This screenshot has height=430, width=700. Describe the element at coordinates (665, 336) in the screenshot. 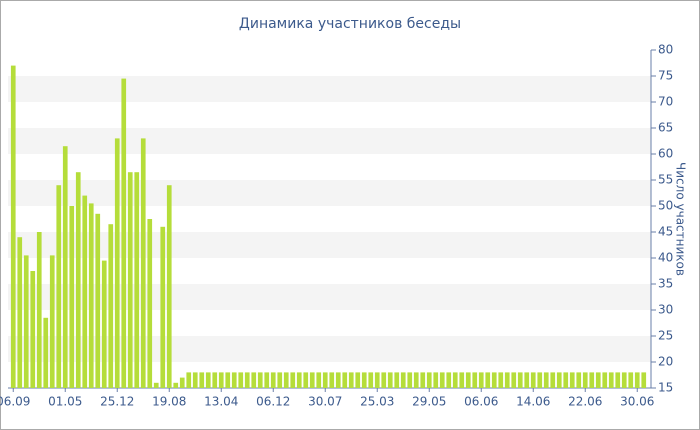

I see `y-tick-label: 25` at that location.